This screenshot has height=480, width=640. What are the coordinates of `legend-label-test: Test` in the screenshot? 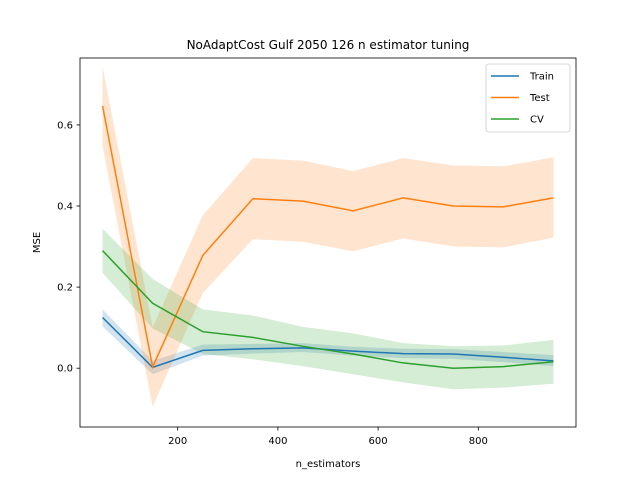 It's located at (539, 98).